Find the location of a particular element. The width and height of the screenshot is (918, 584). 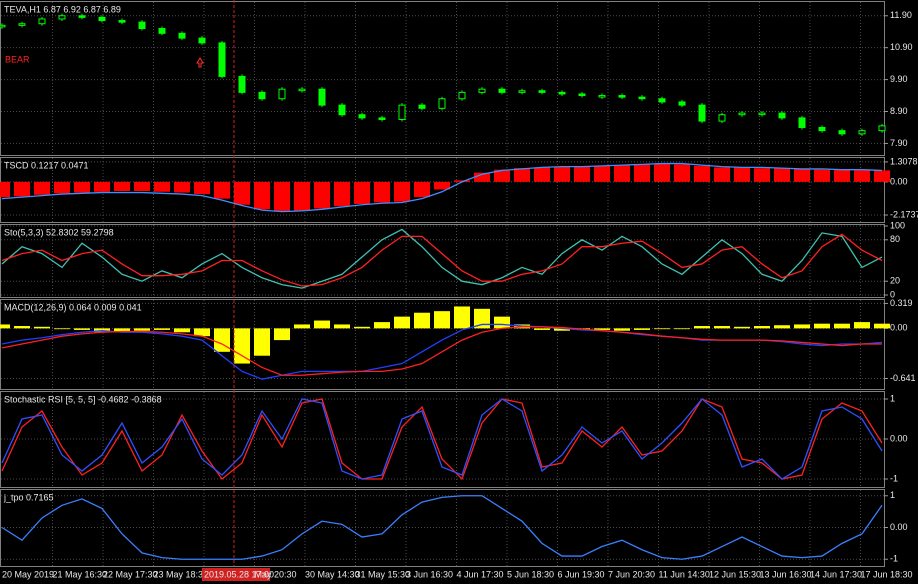

x-label-highlight is located at coordinates (236, 574).